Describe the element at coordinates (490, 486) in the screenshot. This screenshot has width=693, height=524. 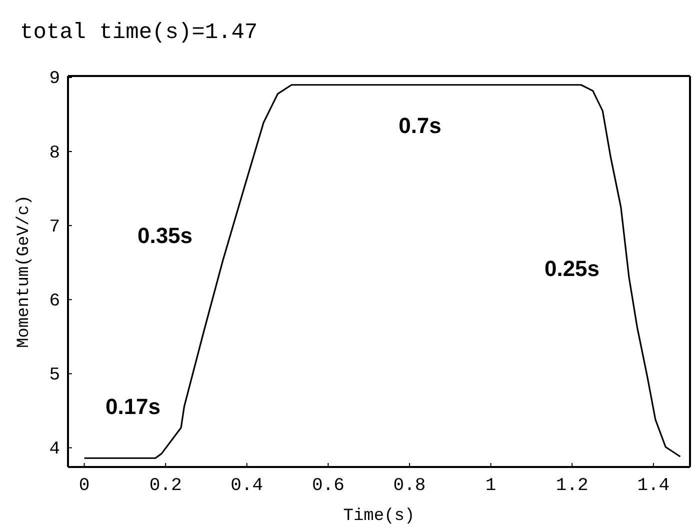
I see `x-tick-label: 1` at that location.